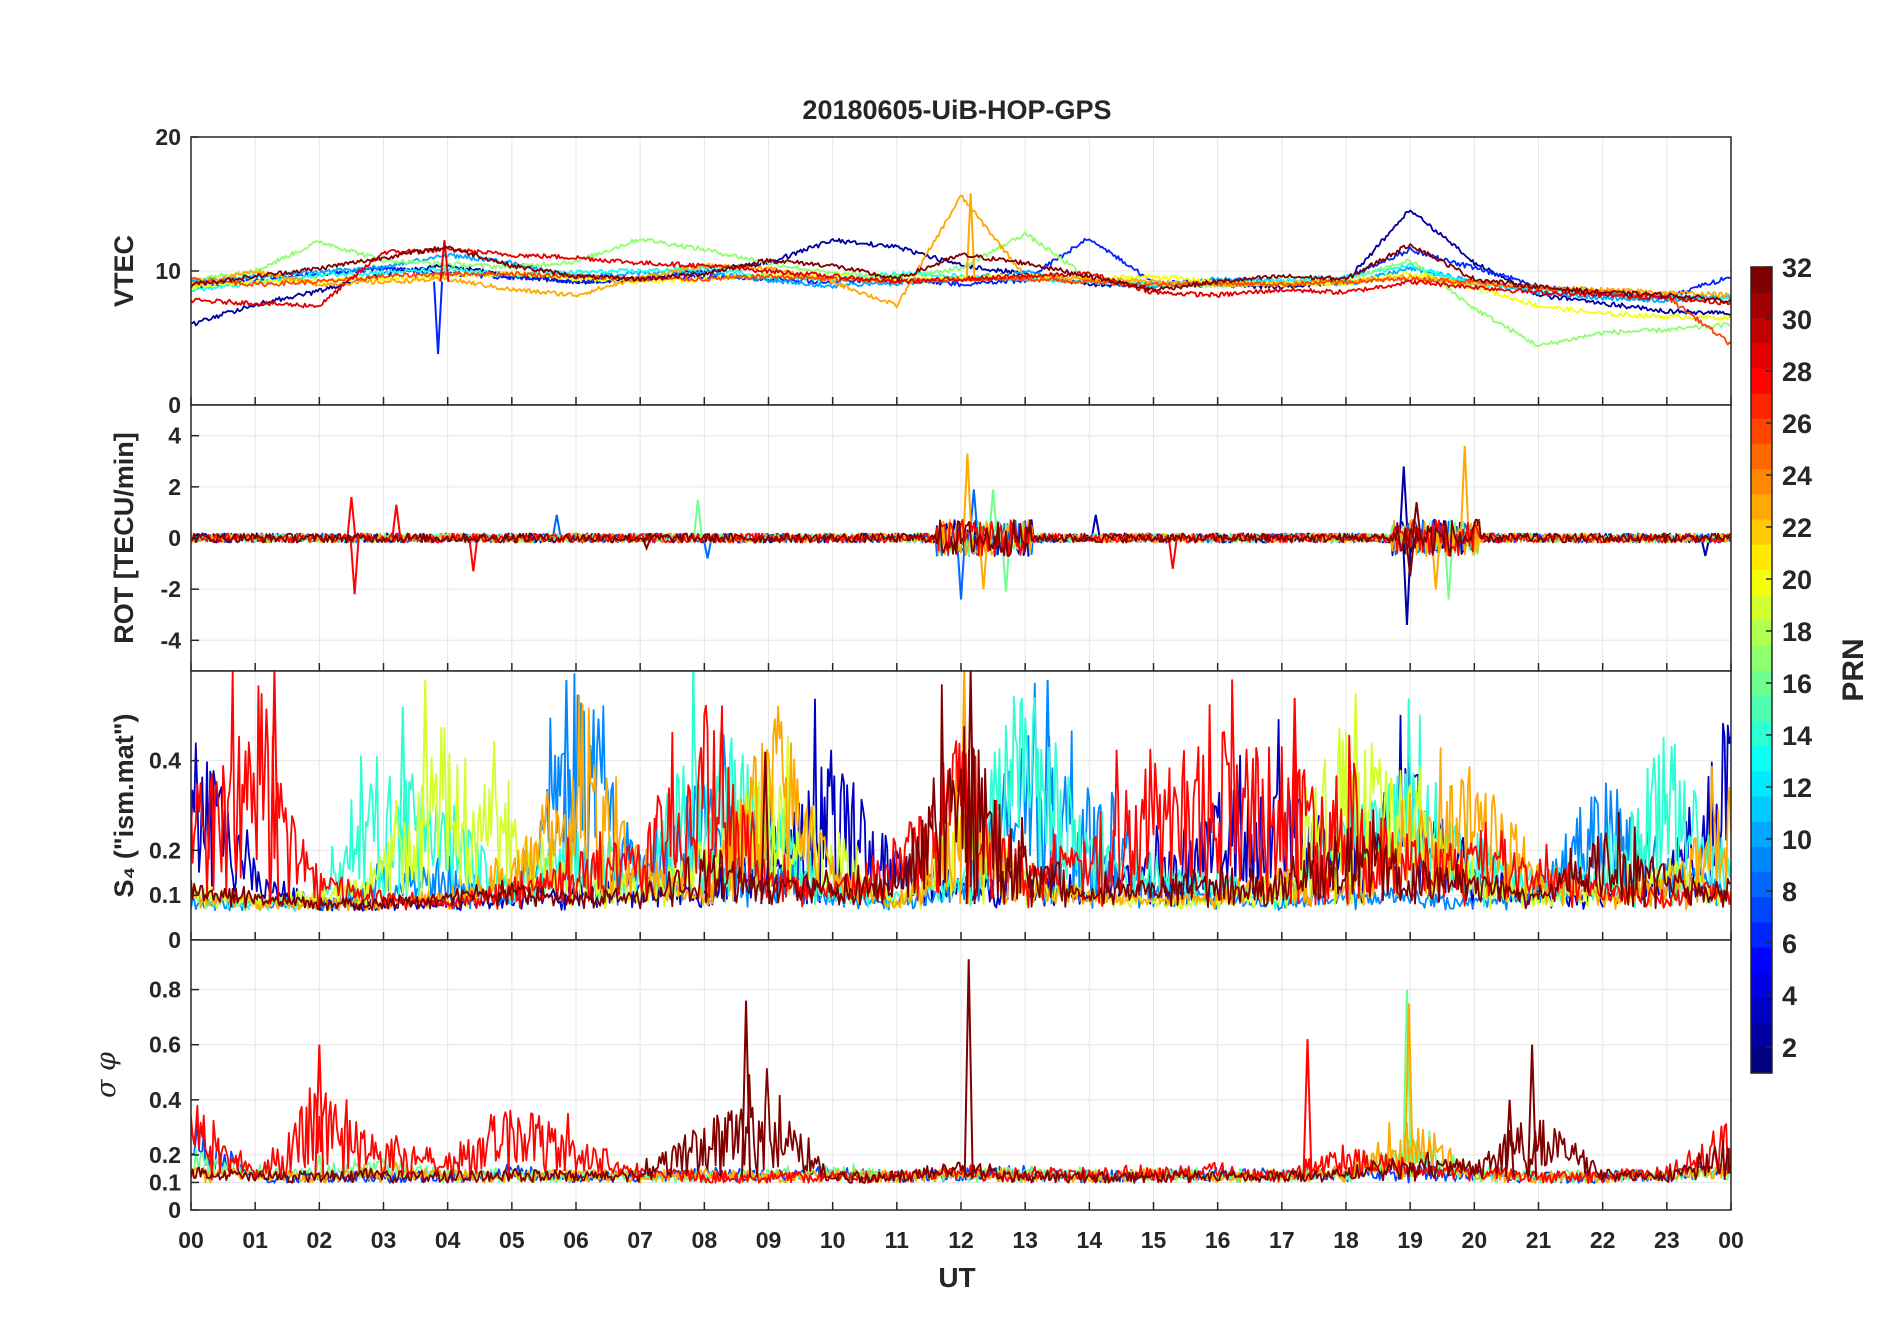 The image size is (1902, 1330). What do you see at coordinates (1539, 1240) in the screenshot?
I see `x-tick-label: 21` at bounding box center [1539, 1240].